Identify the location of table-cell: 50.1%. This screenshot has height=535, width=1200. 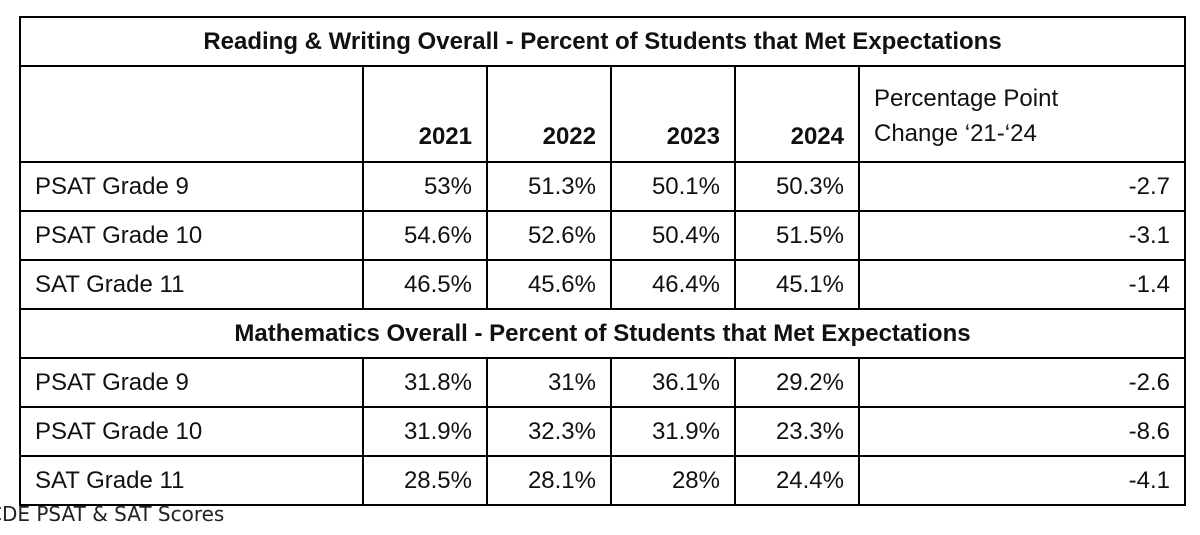
(673, 186).